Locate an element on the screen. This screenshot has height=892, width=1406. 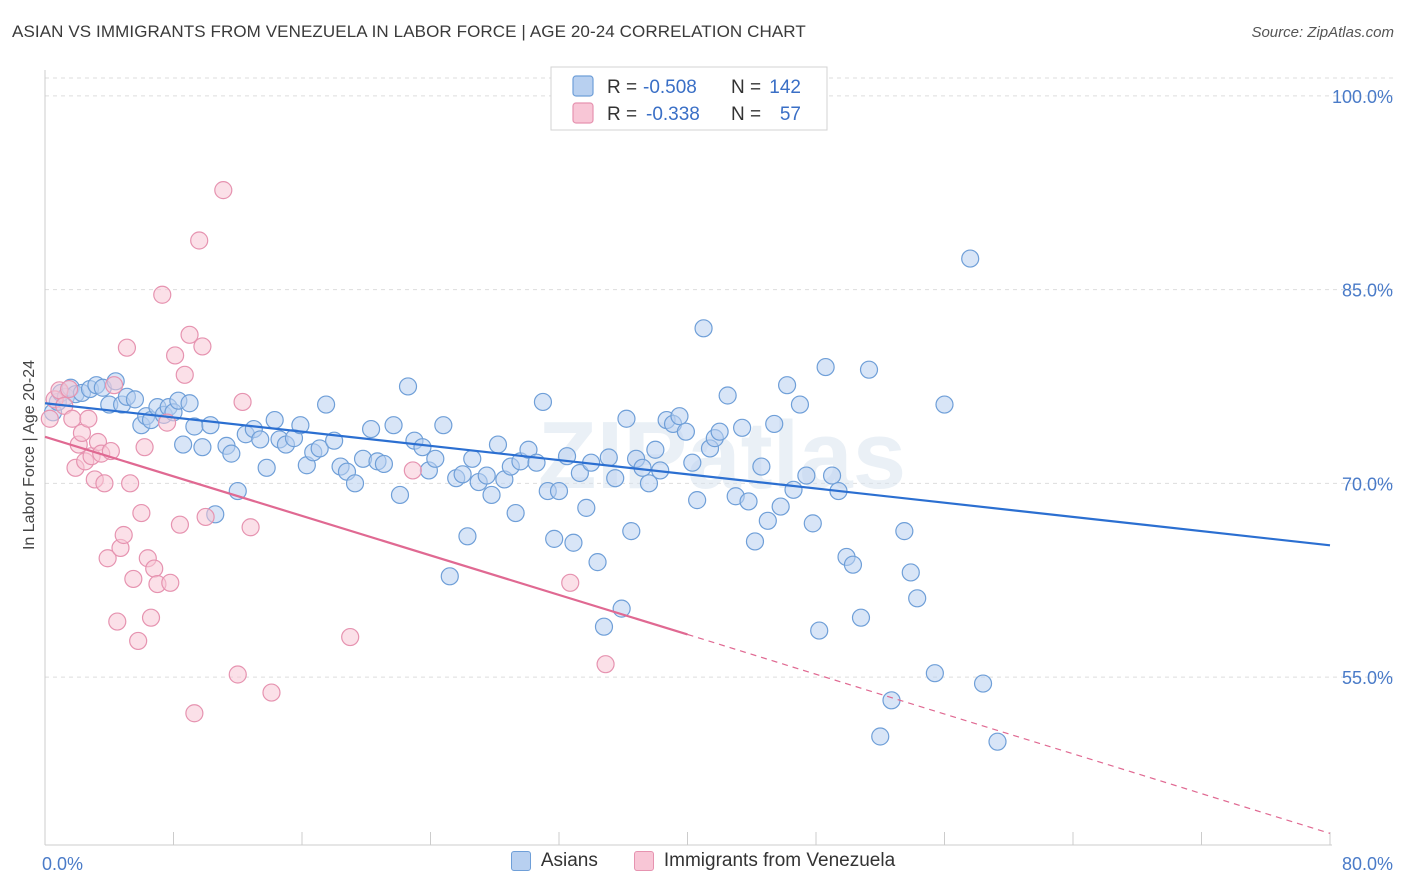
trend-line-venezuela-extrapolated is located at coordinates (1009, 733).